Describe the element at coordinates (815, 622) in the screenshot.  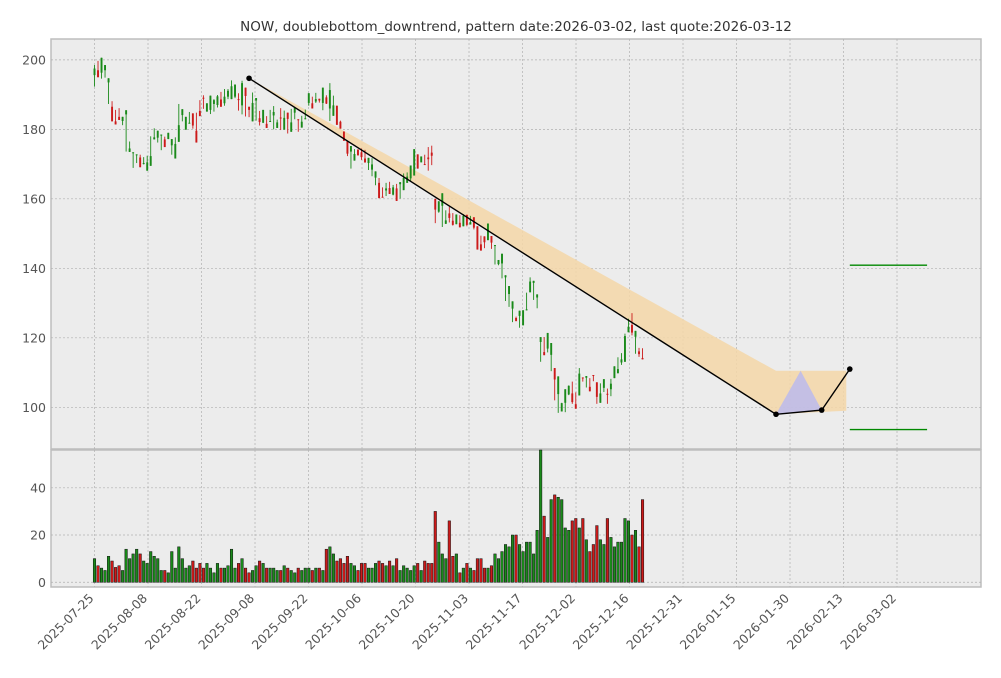
I see `x-tick-label: 2026-02-13` at that location.